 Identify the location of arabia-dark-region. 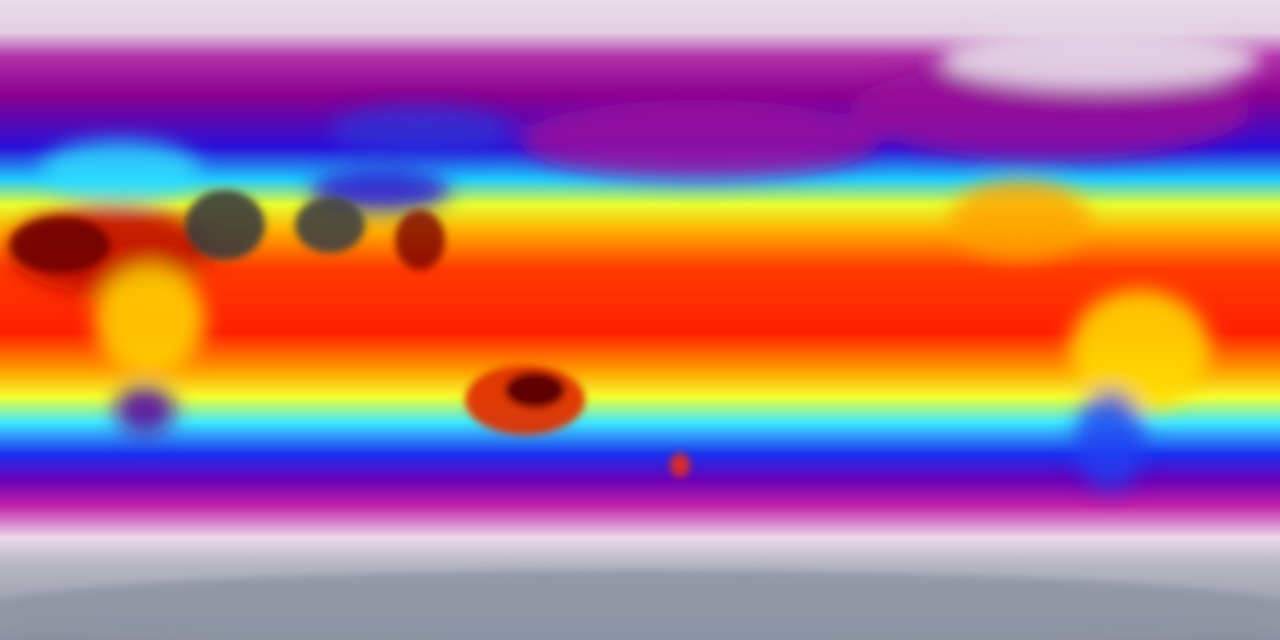
(225, 225).